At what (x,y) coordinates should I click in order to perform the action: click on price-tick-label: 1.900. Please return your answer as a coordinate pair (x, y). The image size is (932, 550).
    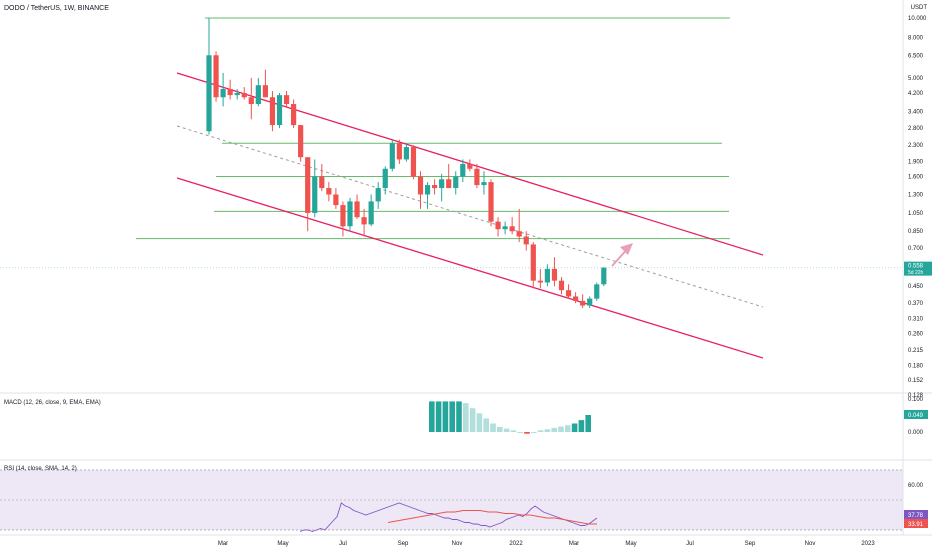
    Looking at the image, I should click on (916, 163).